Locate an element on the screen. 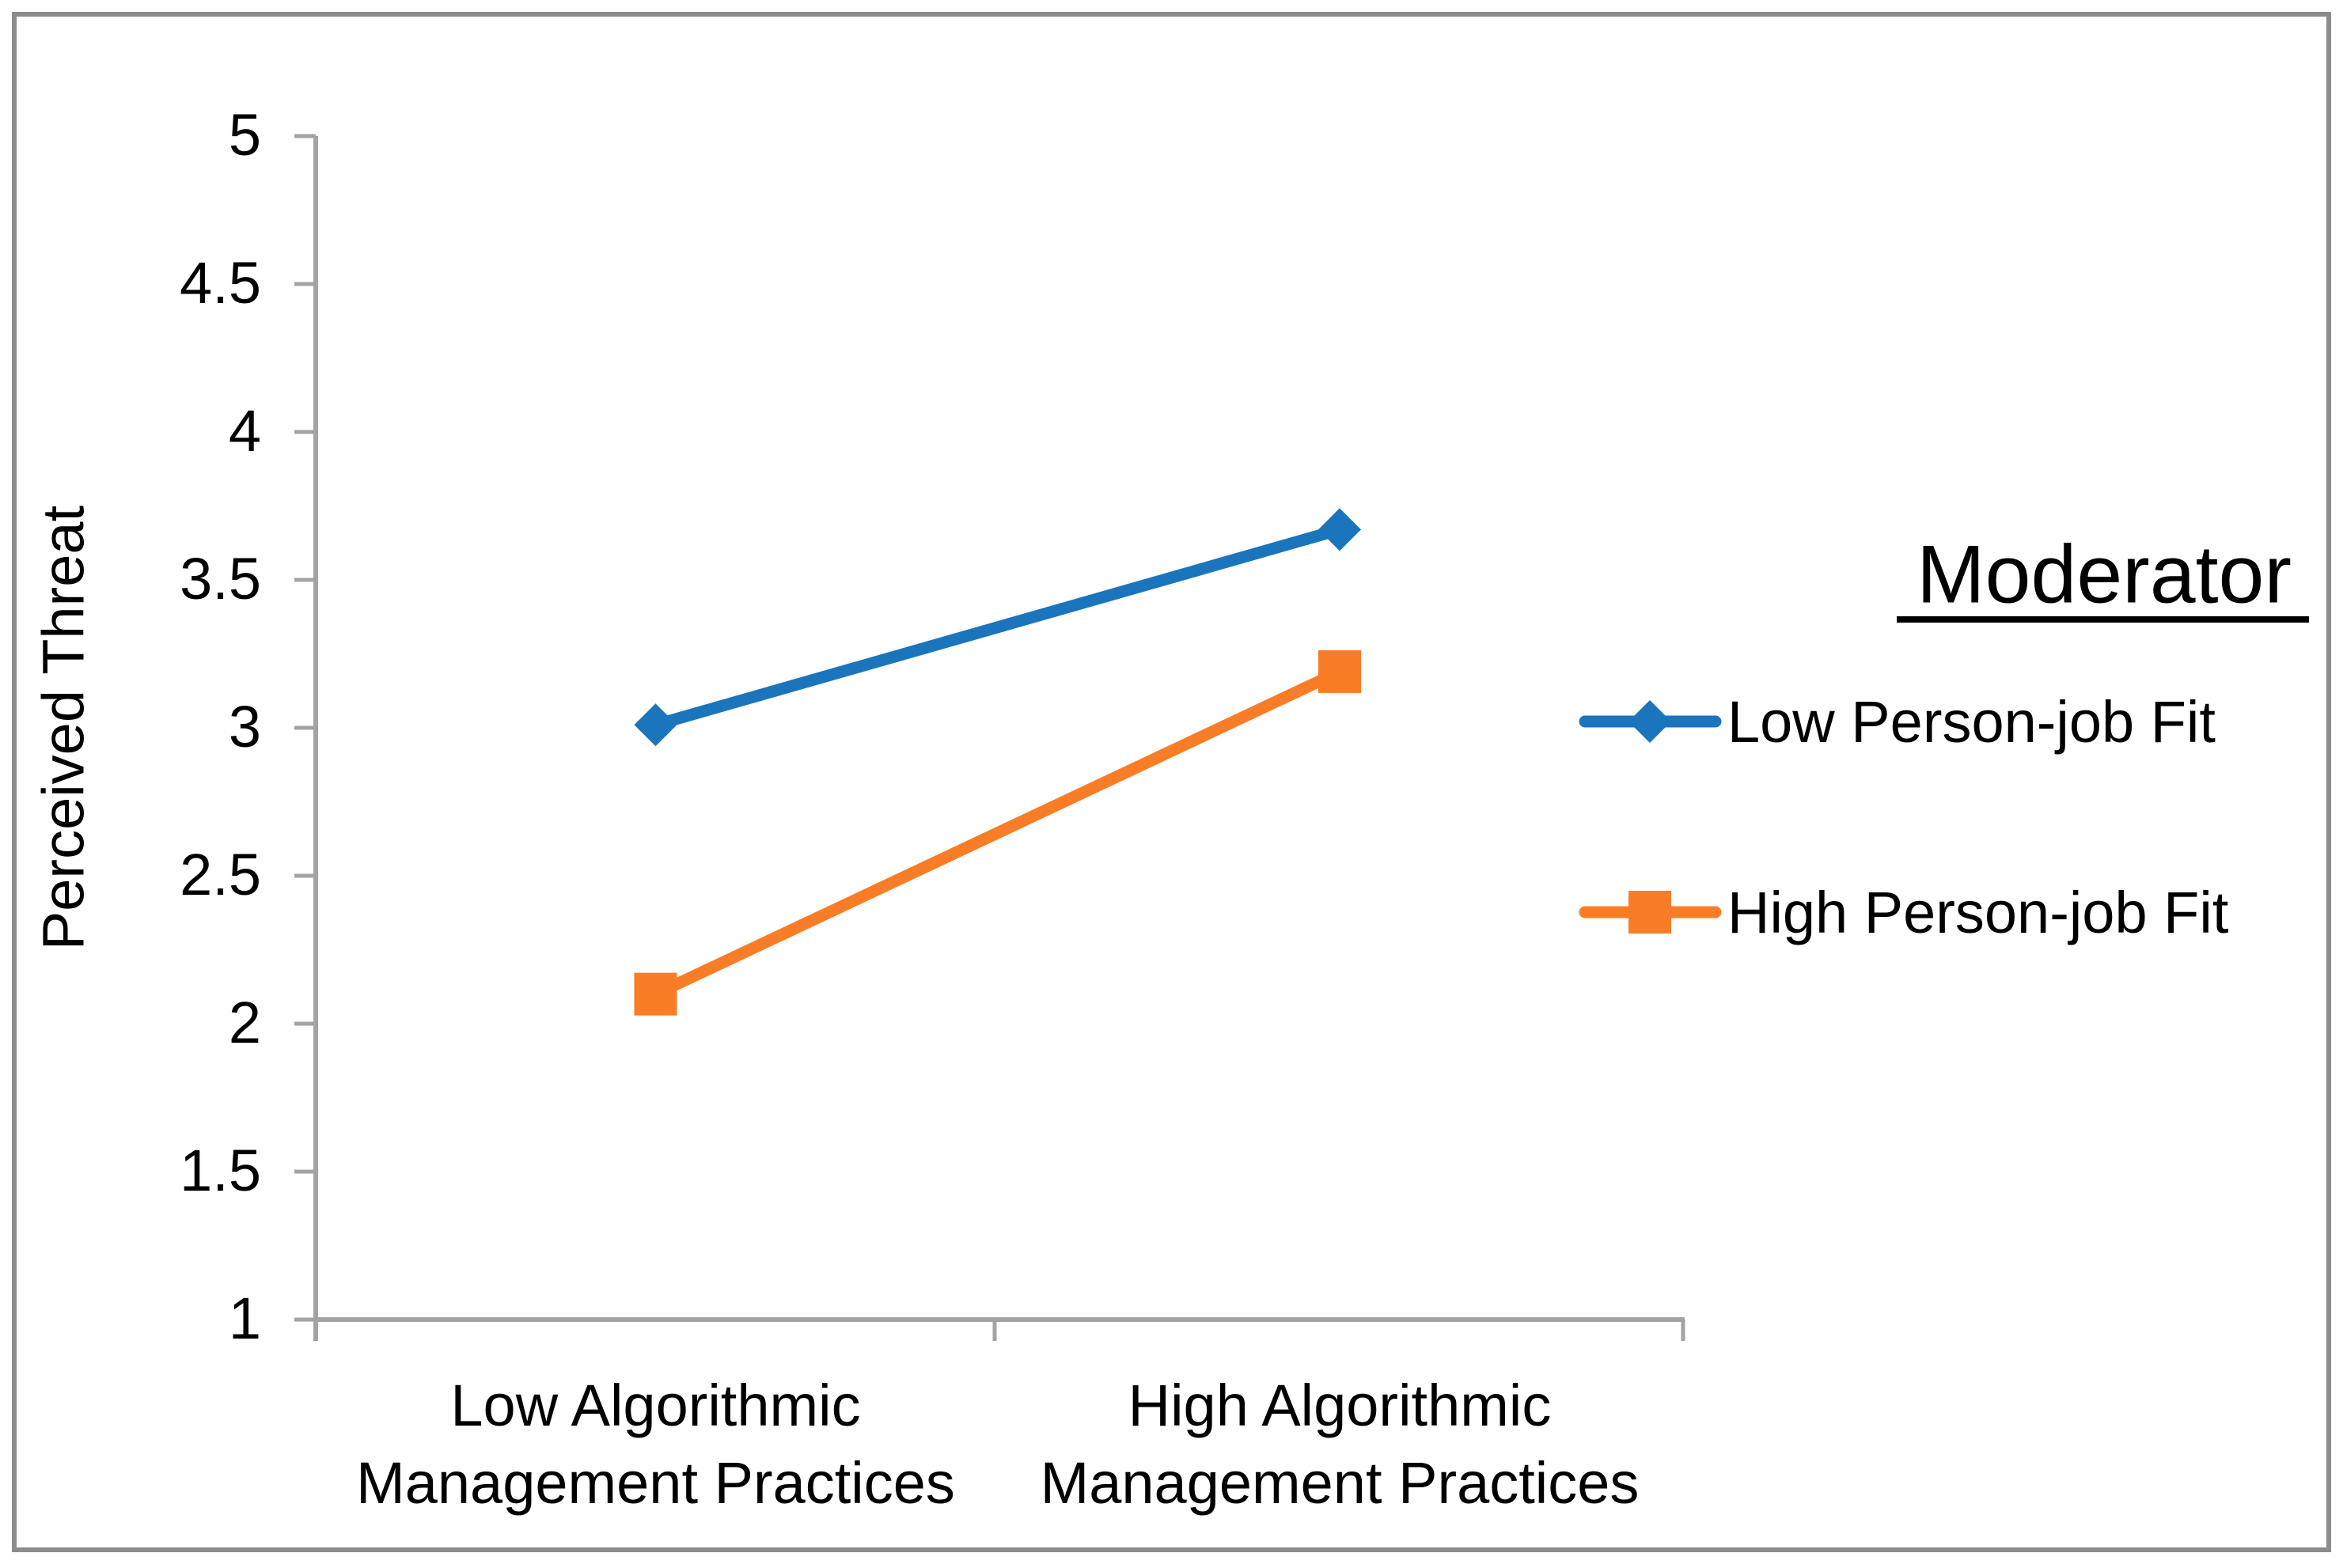  y-axis-tick-label: 3.5 is located at coordinates (220, 578).